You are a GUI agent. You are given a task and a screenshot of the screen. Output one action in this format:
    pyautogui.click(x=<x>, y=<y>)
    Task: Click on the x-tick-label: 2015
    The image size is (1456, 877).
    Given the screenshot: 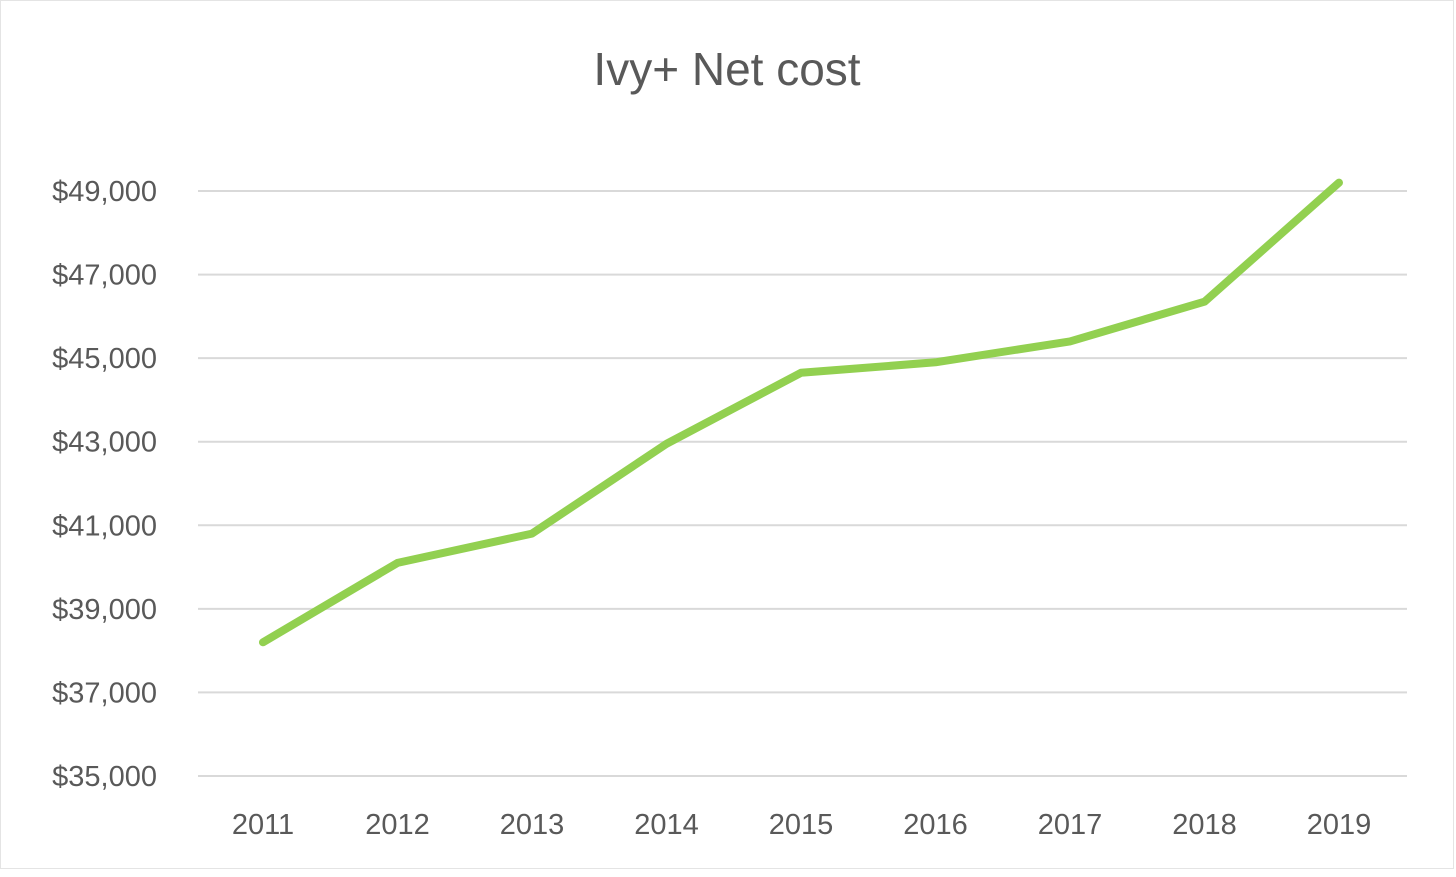 What is the action you would take?
    pyautogui.click(x=801, y=825)
    